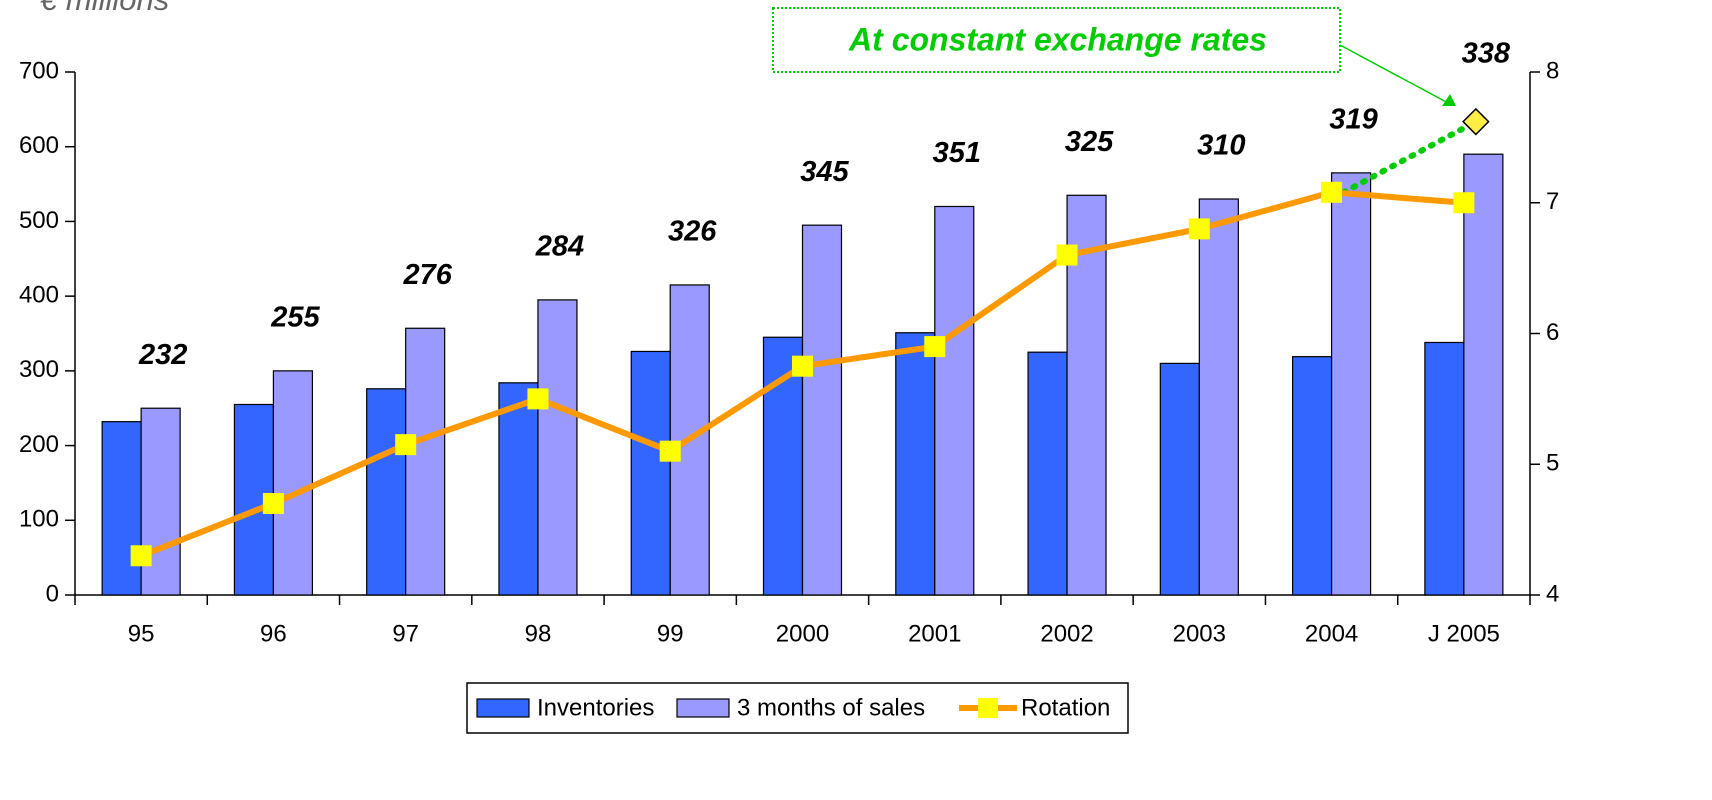  I want to click on data-label: 310, so click(1221, 146).